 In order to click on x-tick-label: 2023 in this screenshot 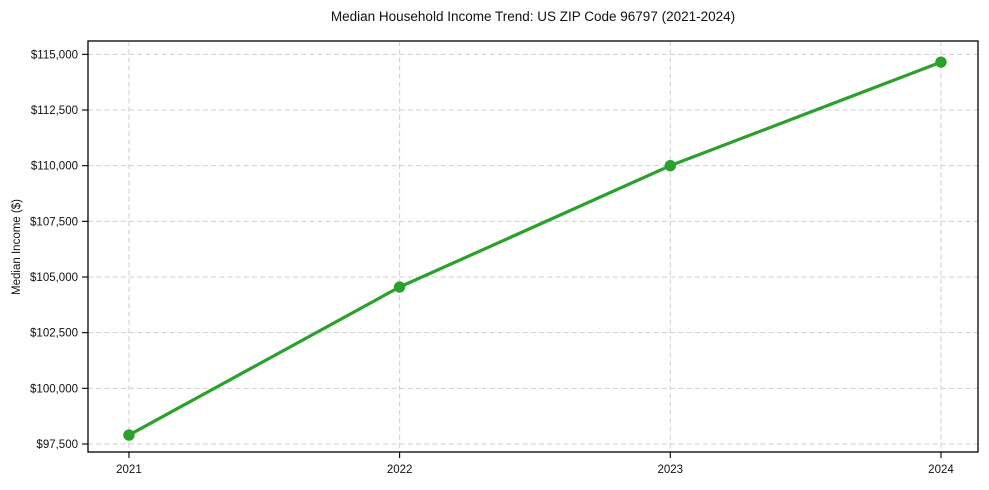, I will do `click(671, 470)`.